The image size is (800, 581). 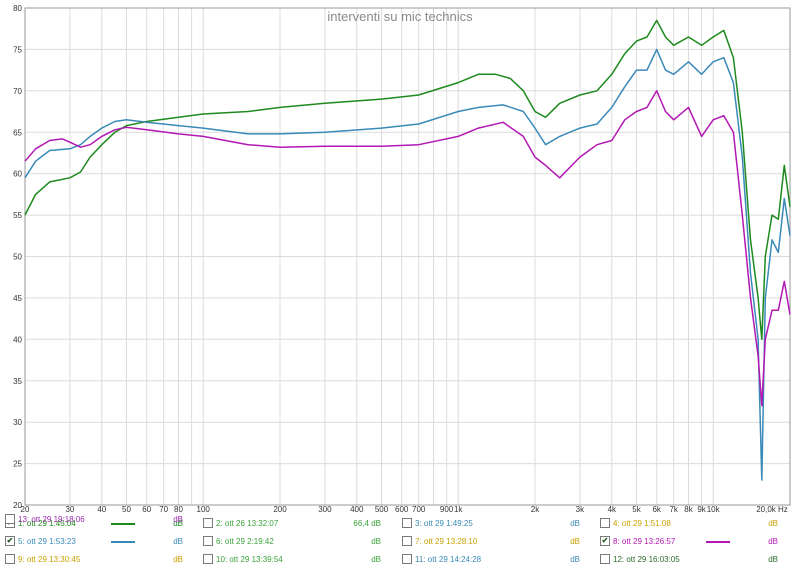 I want to click on legend-label: 5: ott 29 1:53:23, so click(x=47, y=541).